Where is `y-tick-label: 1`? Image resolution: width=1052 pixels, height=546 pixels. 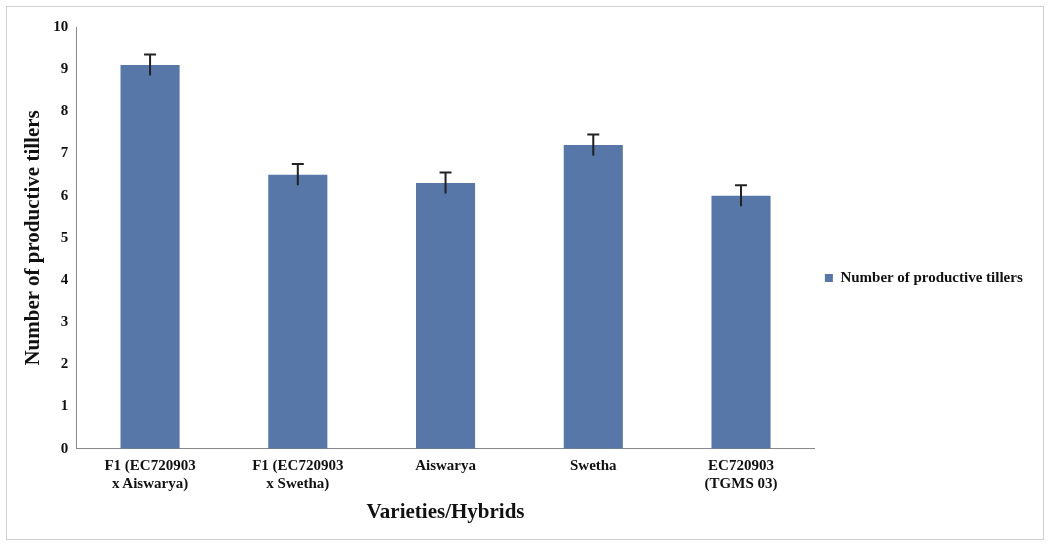
y-tick-label: 1 is located at coordinates (64, 405).